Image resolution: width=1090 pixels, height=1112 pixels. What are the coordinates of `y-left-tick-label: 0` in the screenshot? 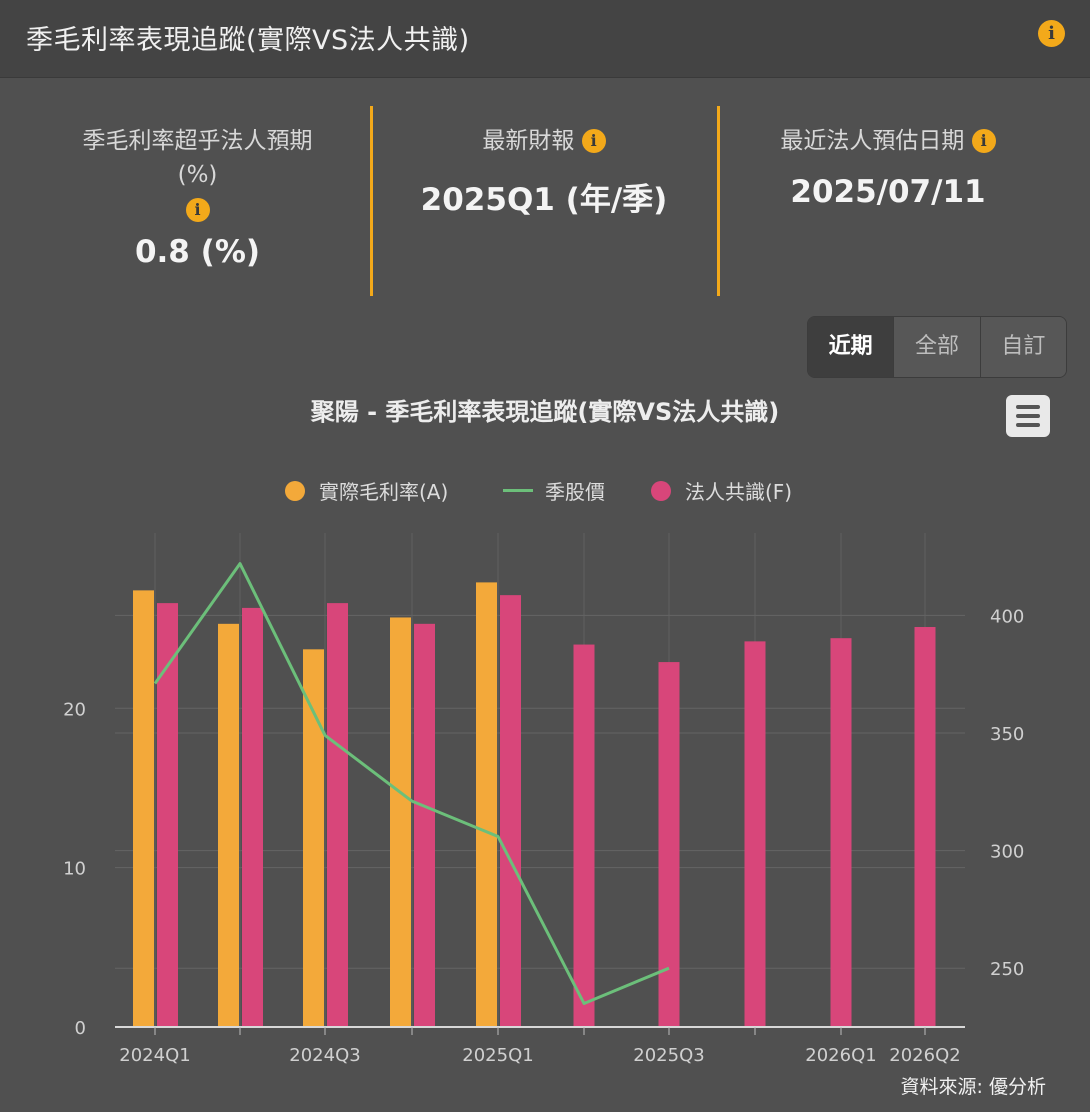 It's located at (80, 1028).